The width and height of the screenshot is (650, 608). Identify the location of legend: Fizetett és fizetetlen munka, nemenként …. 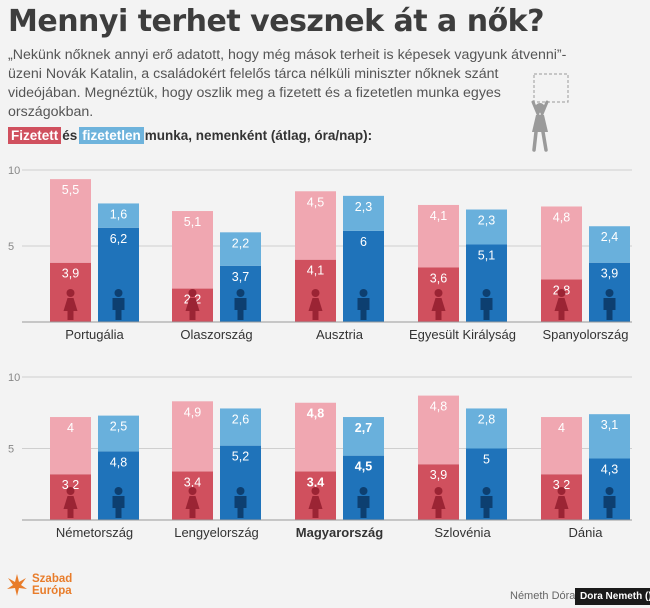
(190, 135).